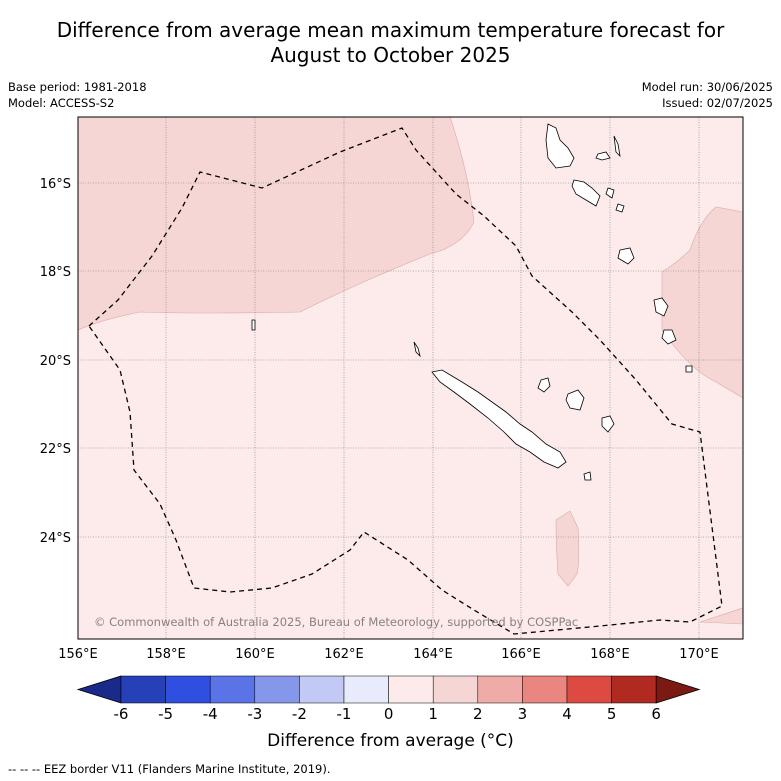 The height and width of the screenshot is (781, 781). I want to click on island-ambae, so click(603, 156).